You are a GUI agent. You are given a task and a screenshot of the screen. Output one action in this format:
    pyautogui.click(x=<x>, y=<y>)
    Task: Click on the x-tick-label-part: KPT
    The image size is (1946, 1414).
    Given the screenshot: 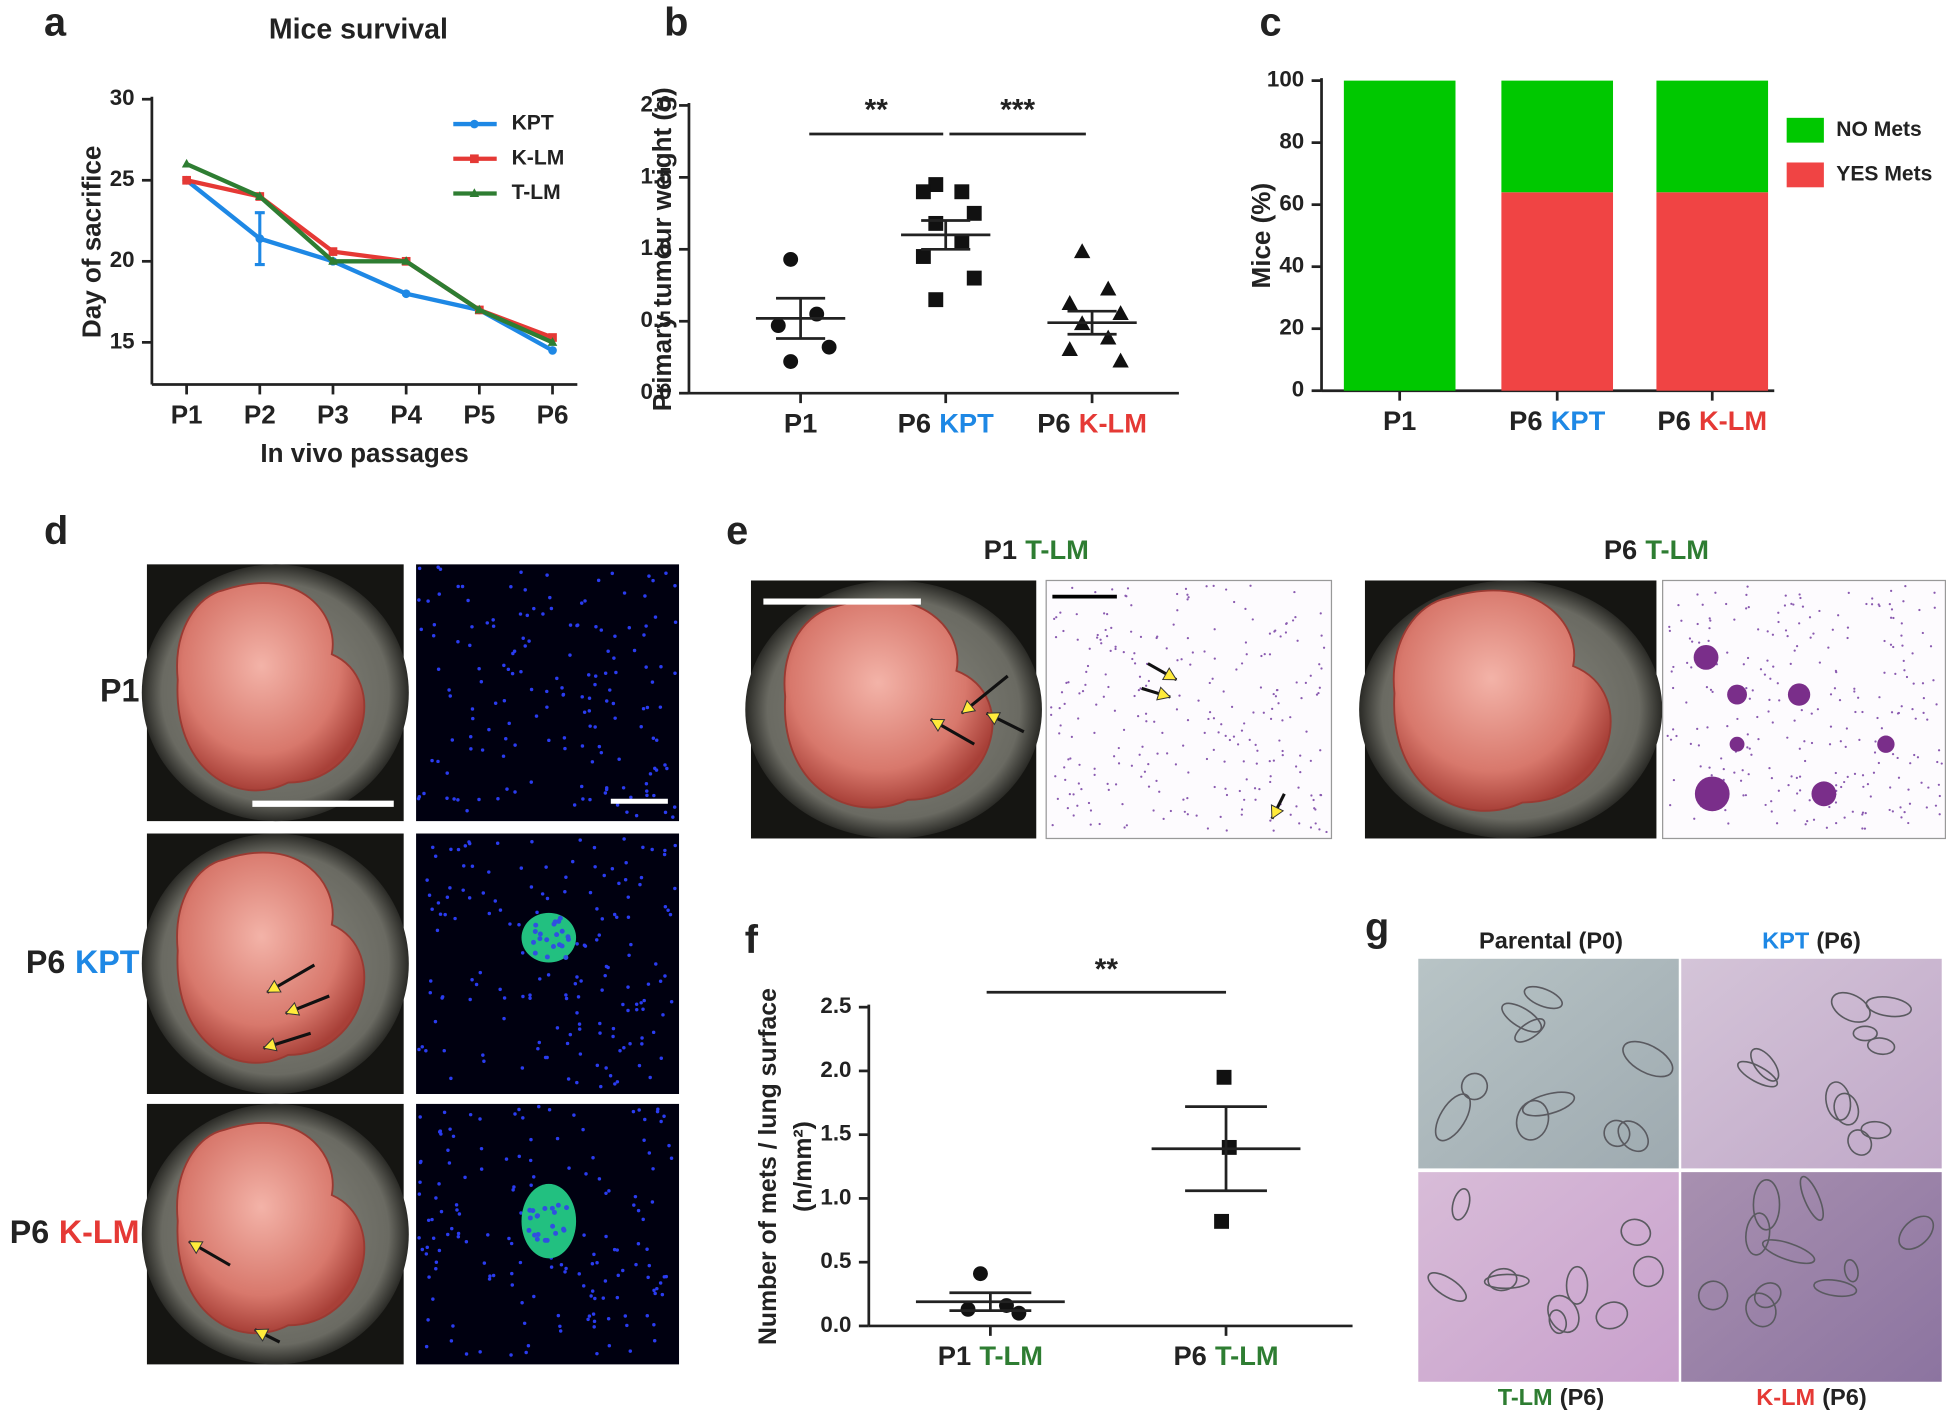 What is the action you would take?
    pyautogui.click(x=966, y=423)
    